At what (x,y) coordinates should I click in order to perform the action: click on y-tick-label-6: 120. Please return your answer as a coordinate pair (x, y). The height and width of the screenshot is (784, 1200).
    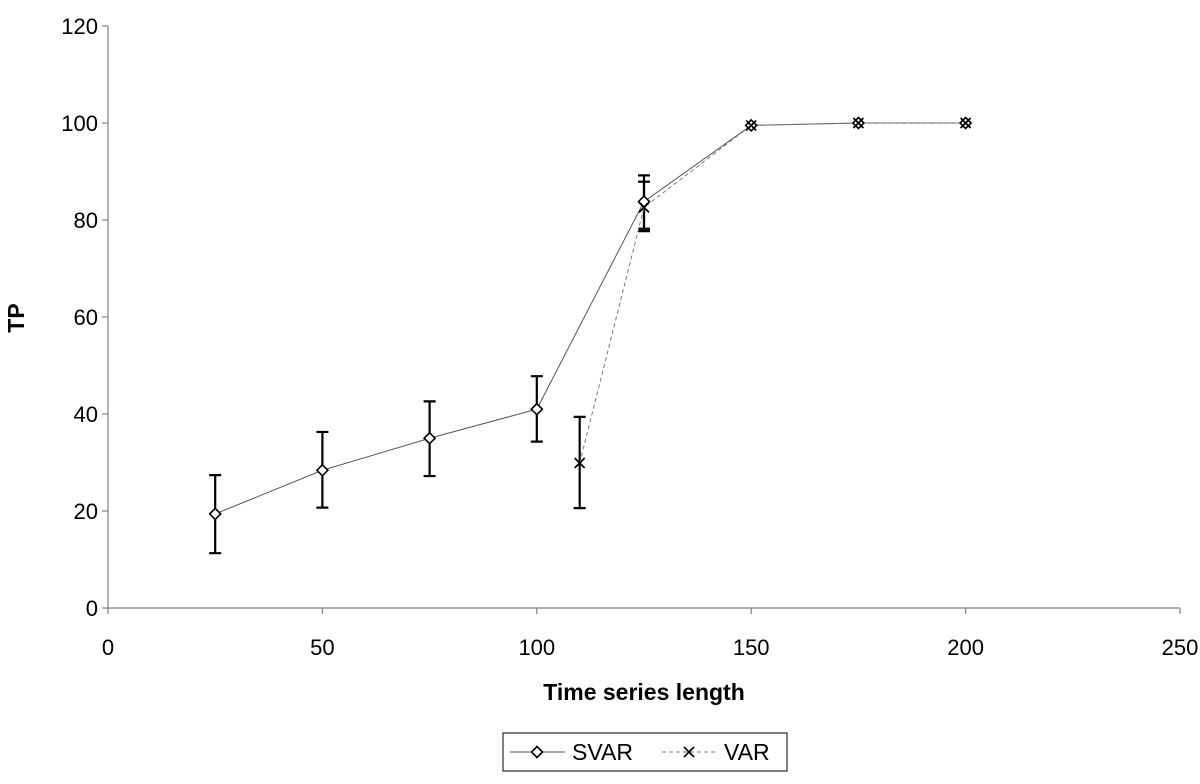
    Looking at the image, I should click on (79, 26).